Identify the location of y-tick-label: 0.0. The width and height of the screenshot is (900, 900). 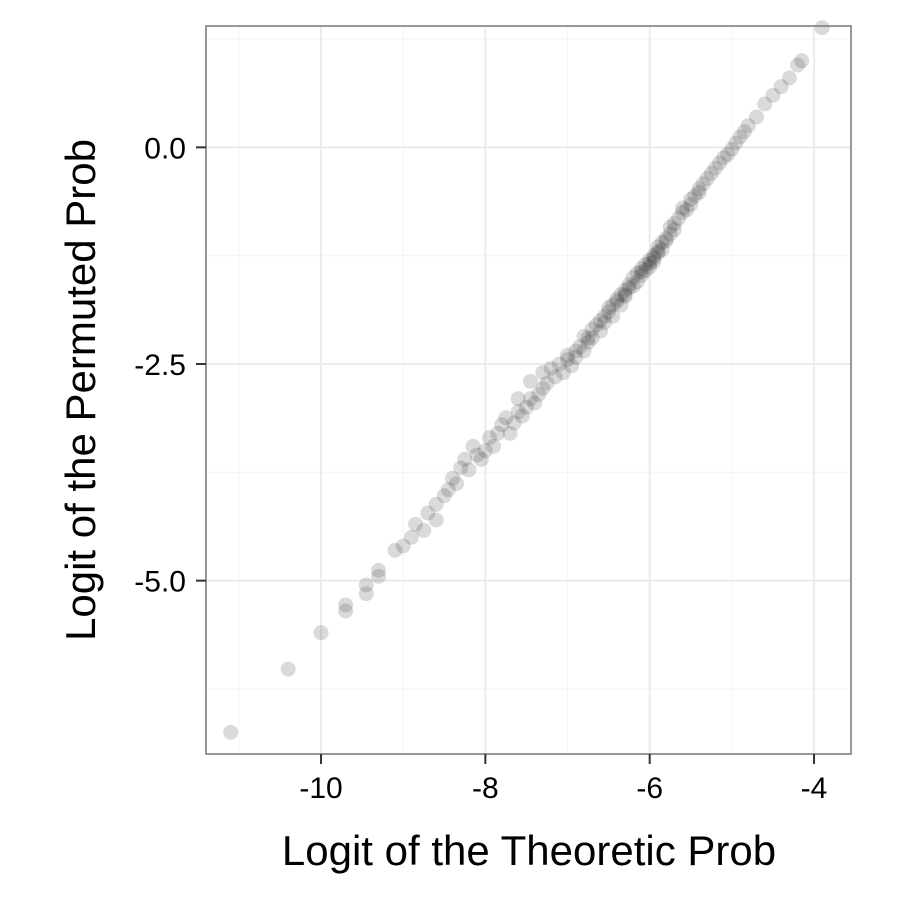
(165, 148).